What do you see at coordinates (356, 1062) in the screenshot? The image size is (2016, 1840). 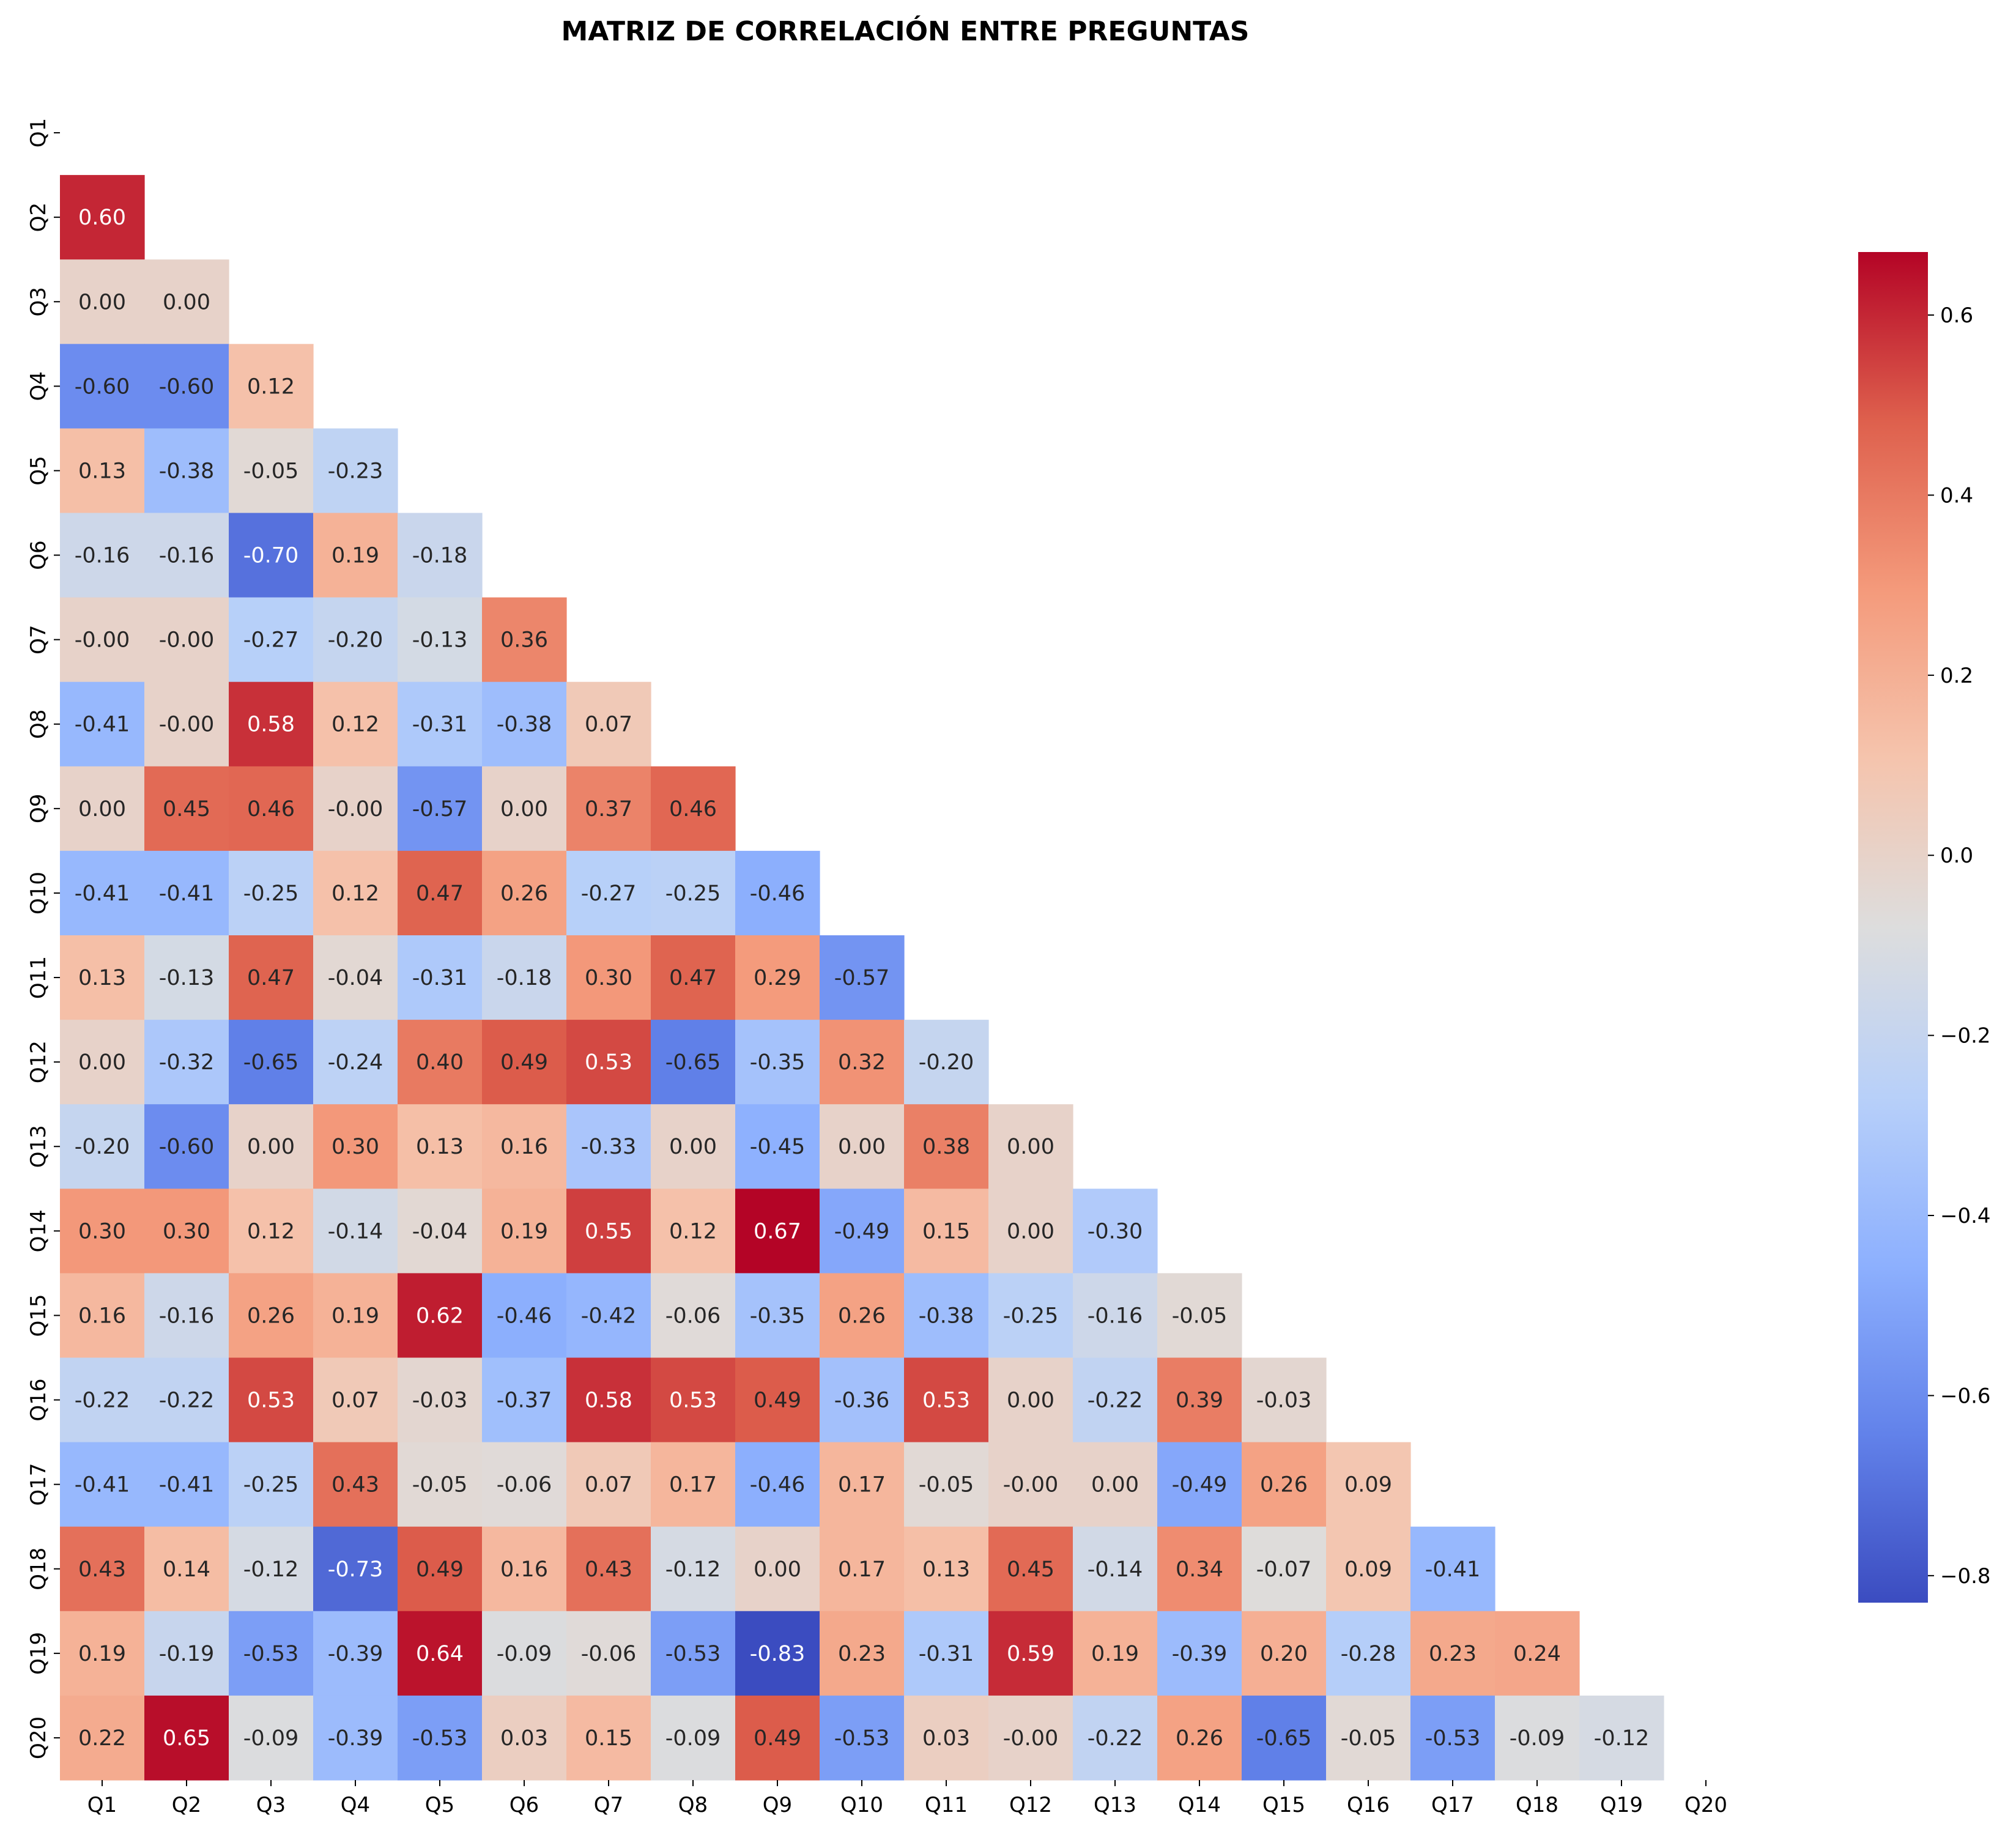 I see `heatmap-cell-value: -0.24` at bounding box center [356, 1062].